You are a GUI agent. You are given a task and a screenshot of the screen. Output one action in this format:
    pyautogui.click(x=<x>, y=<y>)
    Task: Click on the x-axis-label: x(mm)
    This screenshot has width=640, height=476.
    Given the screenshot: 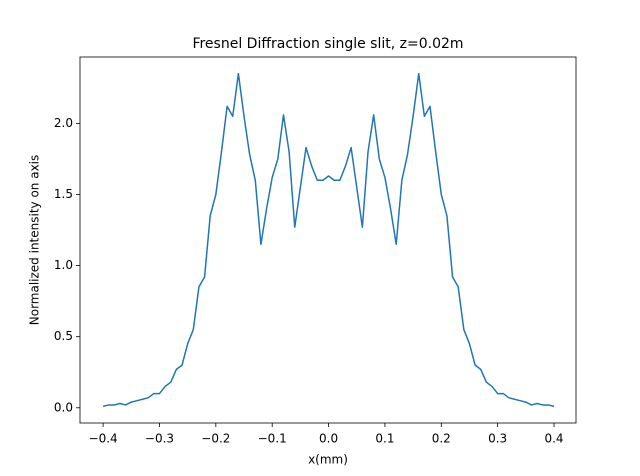 What is the action you would take?
    pyautogui.click(x=328, y=460)
    